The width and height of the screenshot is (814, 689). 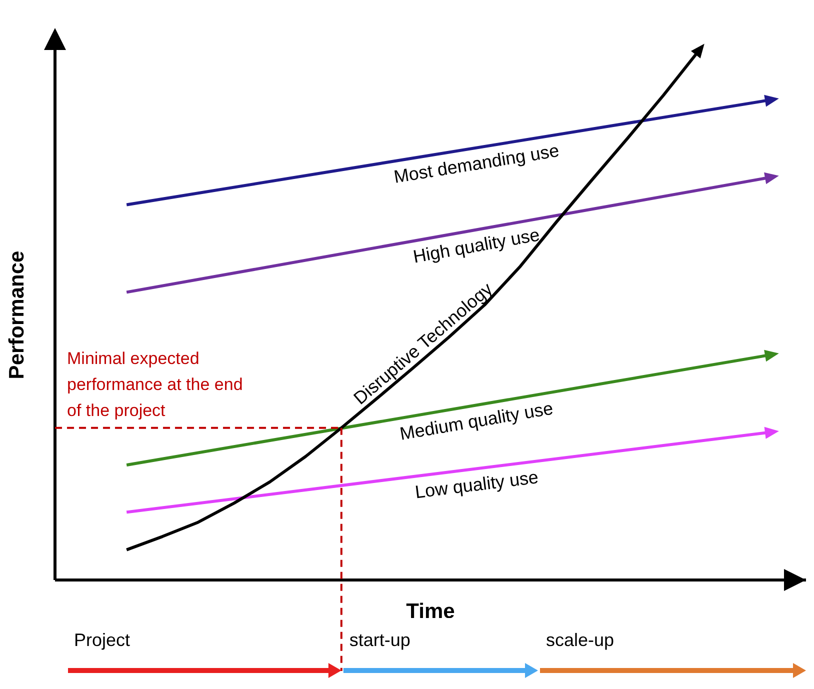 I want to click on text: High quality use, so click(x=477, y=245).